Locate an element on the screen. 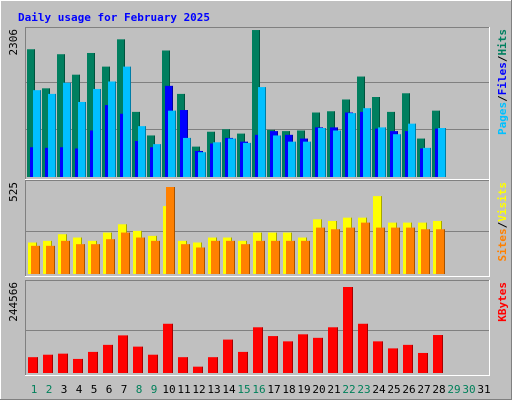  x-tick-label-day-13: 13 is located at coordinates (213, 389).